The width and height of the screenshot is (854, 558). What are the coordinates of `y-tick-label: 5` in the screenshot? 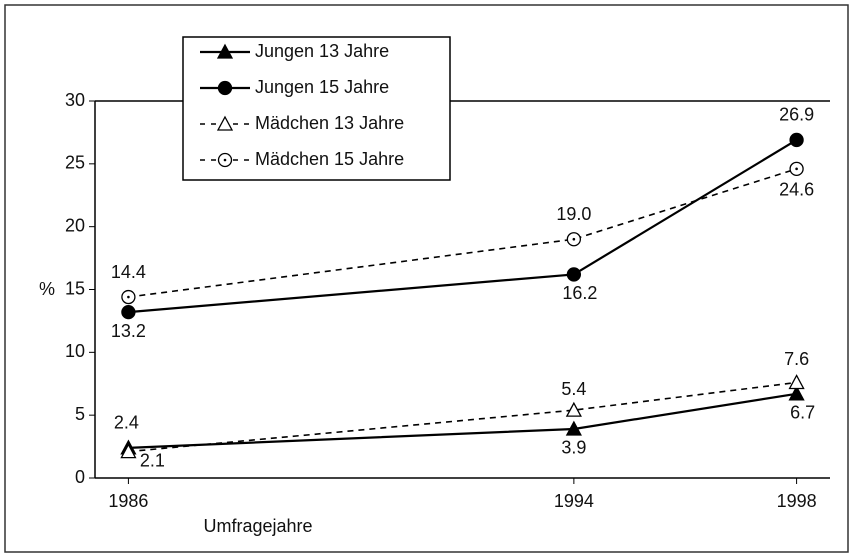 It's located at (80, 414).